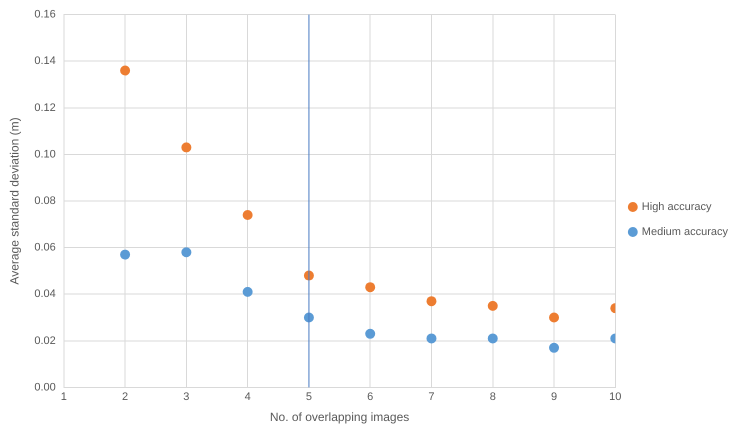  I want to click on x-tick-label: 1, so click(63, 397).